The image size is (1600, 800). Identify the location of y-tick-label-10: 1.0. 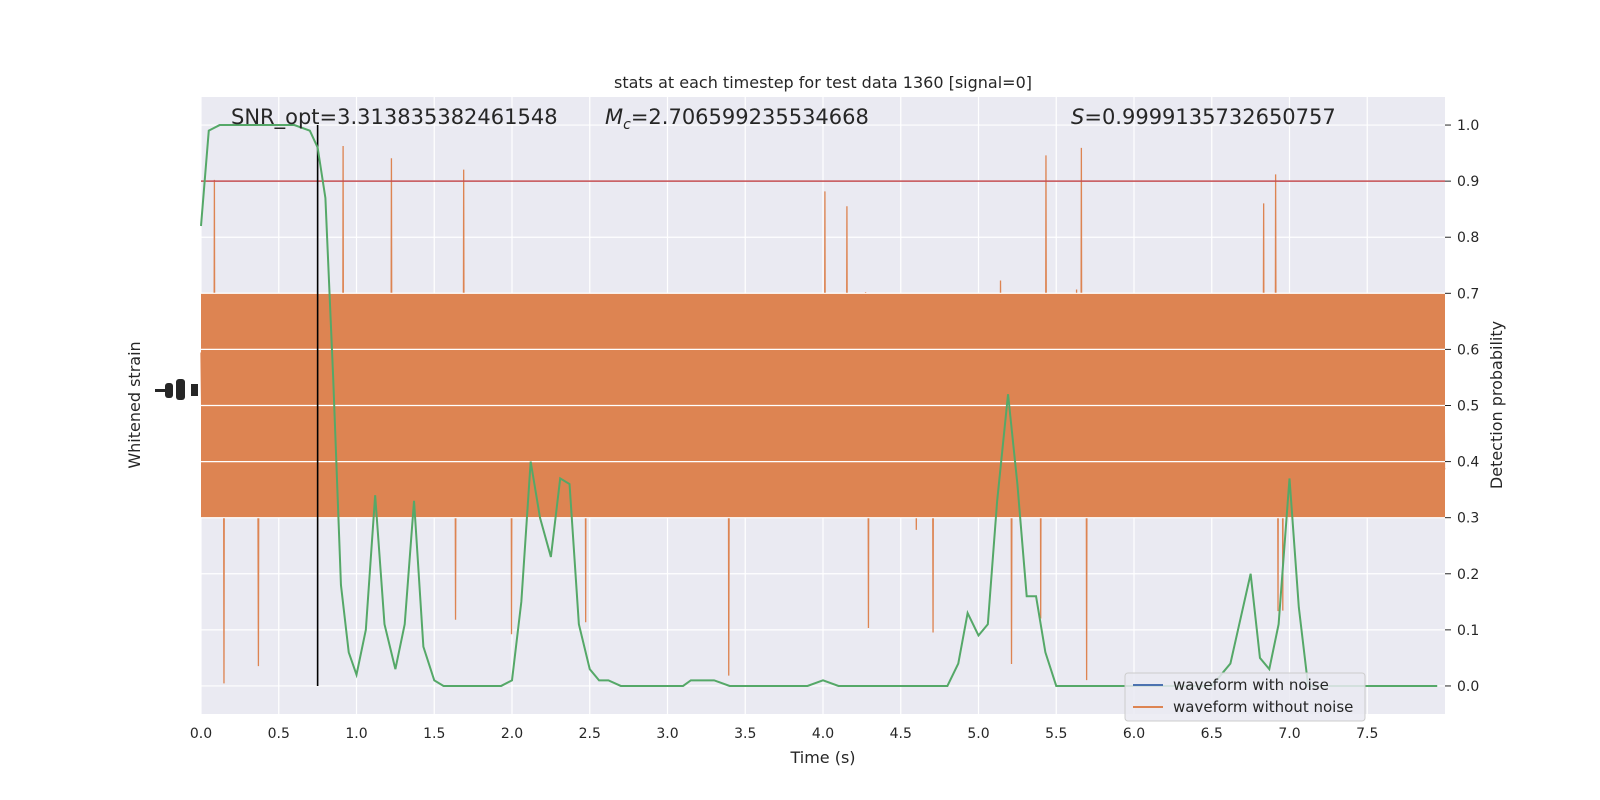
(1468, 126).